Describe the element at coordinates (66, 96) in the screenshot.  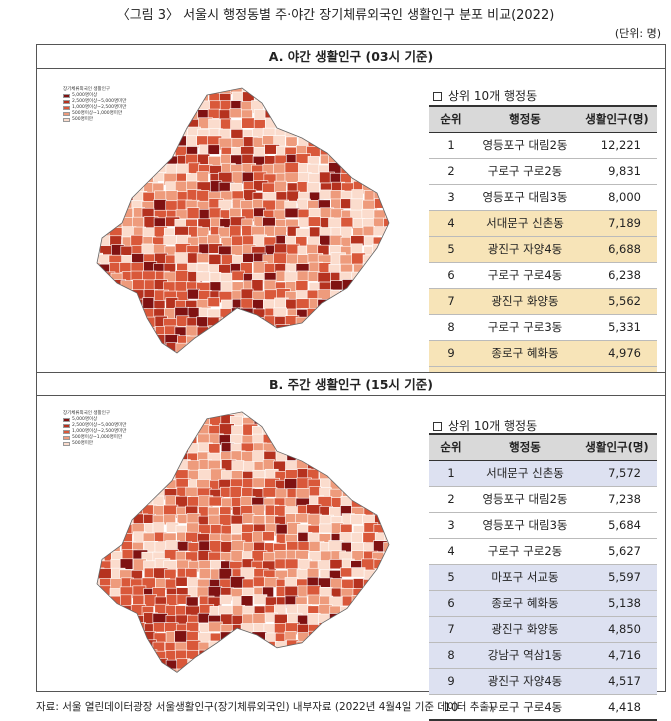
I see `legend-swatch` at that location.